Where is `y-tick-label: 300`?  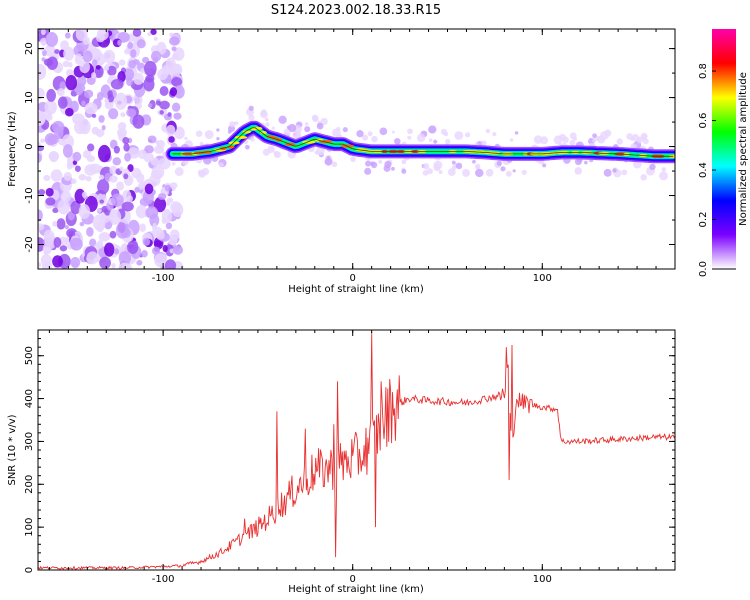 y-tick-label: 300 is located at coordinates (29, 441).